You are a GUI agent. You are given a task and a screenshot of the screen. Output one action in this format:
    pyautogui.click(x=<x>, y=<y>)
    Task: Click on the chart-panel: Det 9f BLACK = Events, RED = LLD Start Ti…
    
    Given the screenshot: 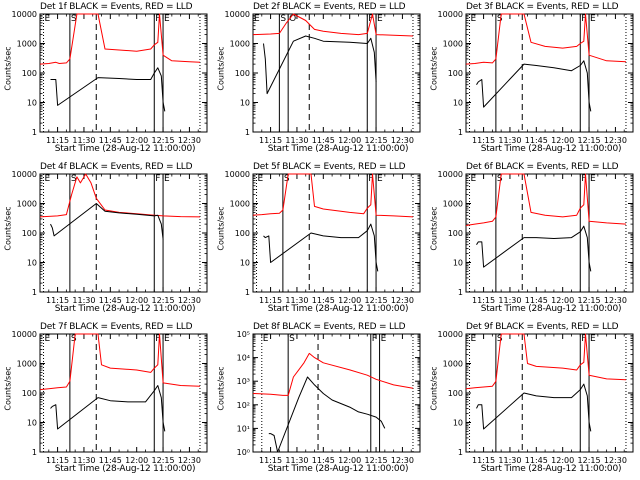 What is the action you would take?
    pyautogui.click(x=532, y=400)
    